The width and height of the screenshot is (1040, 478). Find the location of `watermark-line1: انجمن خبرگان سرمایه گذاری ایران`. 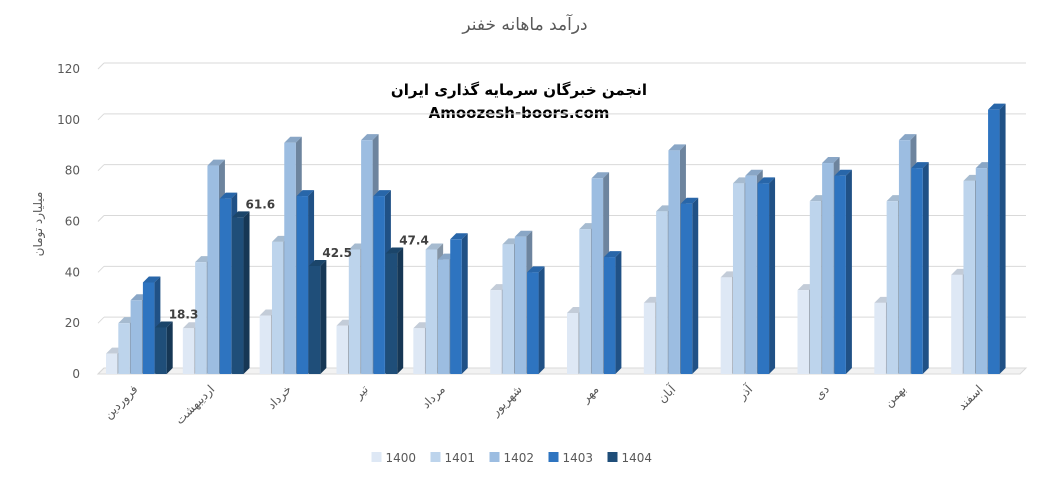

watermark-line1: انجمن خبرگان سرمایه گذاری ایران is located at coordinates (519, 90).